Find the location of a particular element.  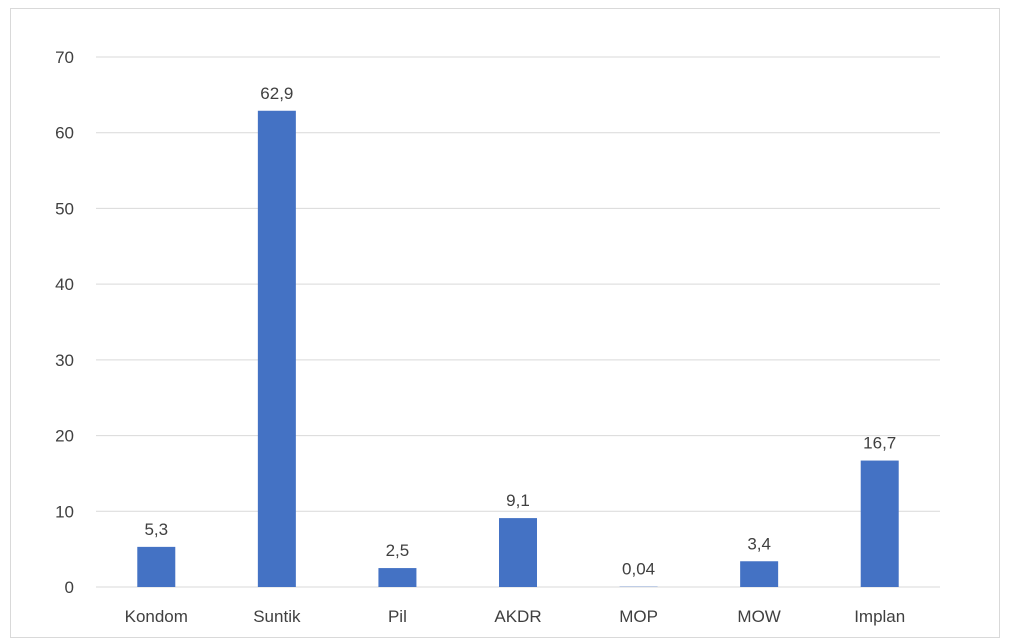

y-tick-label: 70 is located at coordinates (64, 57).